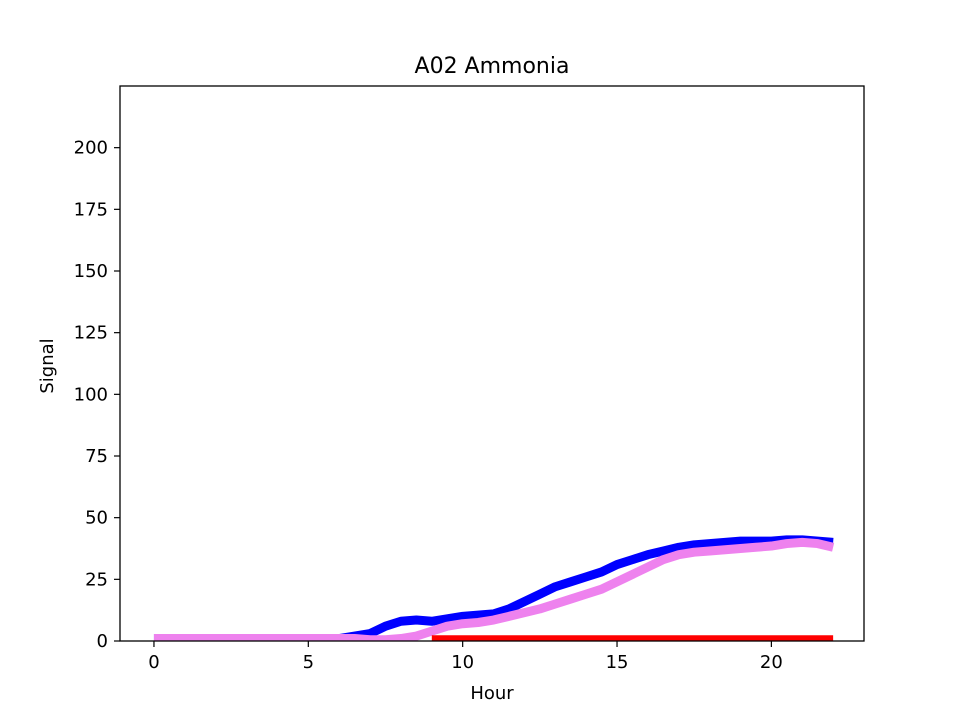 The height and width of the screenshot is (720, 960). I want to click on x-tick-label: 5, so click(308, 662).